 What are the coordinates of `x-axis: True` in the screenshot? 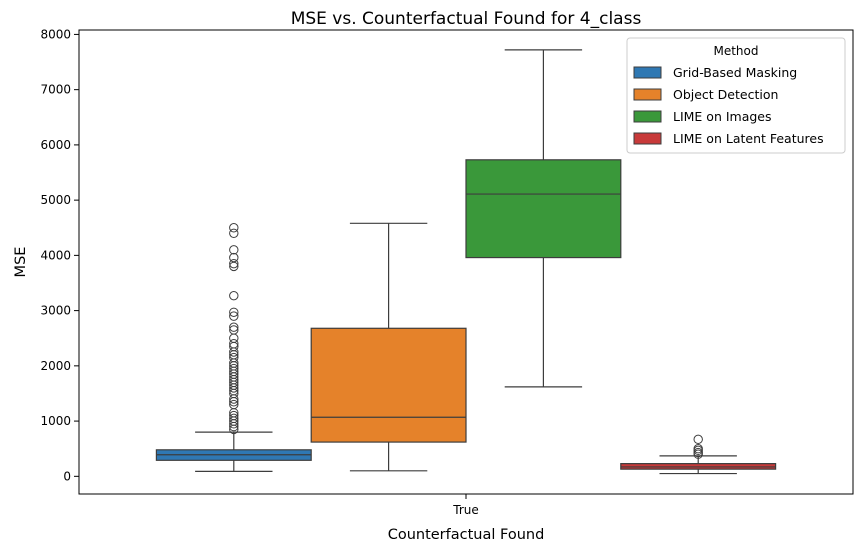 It's located at (465, 505).